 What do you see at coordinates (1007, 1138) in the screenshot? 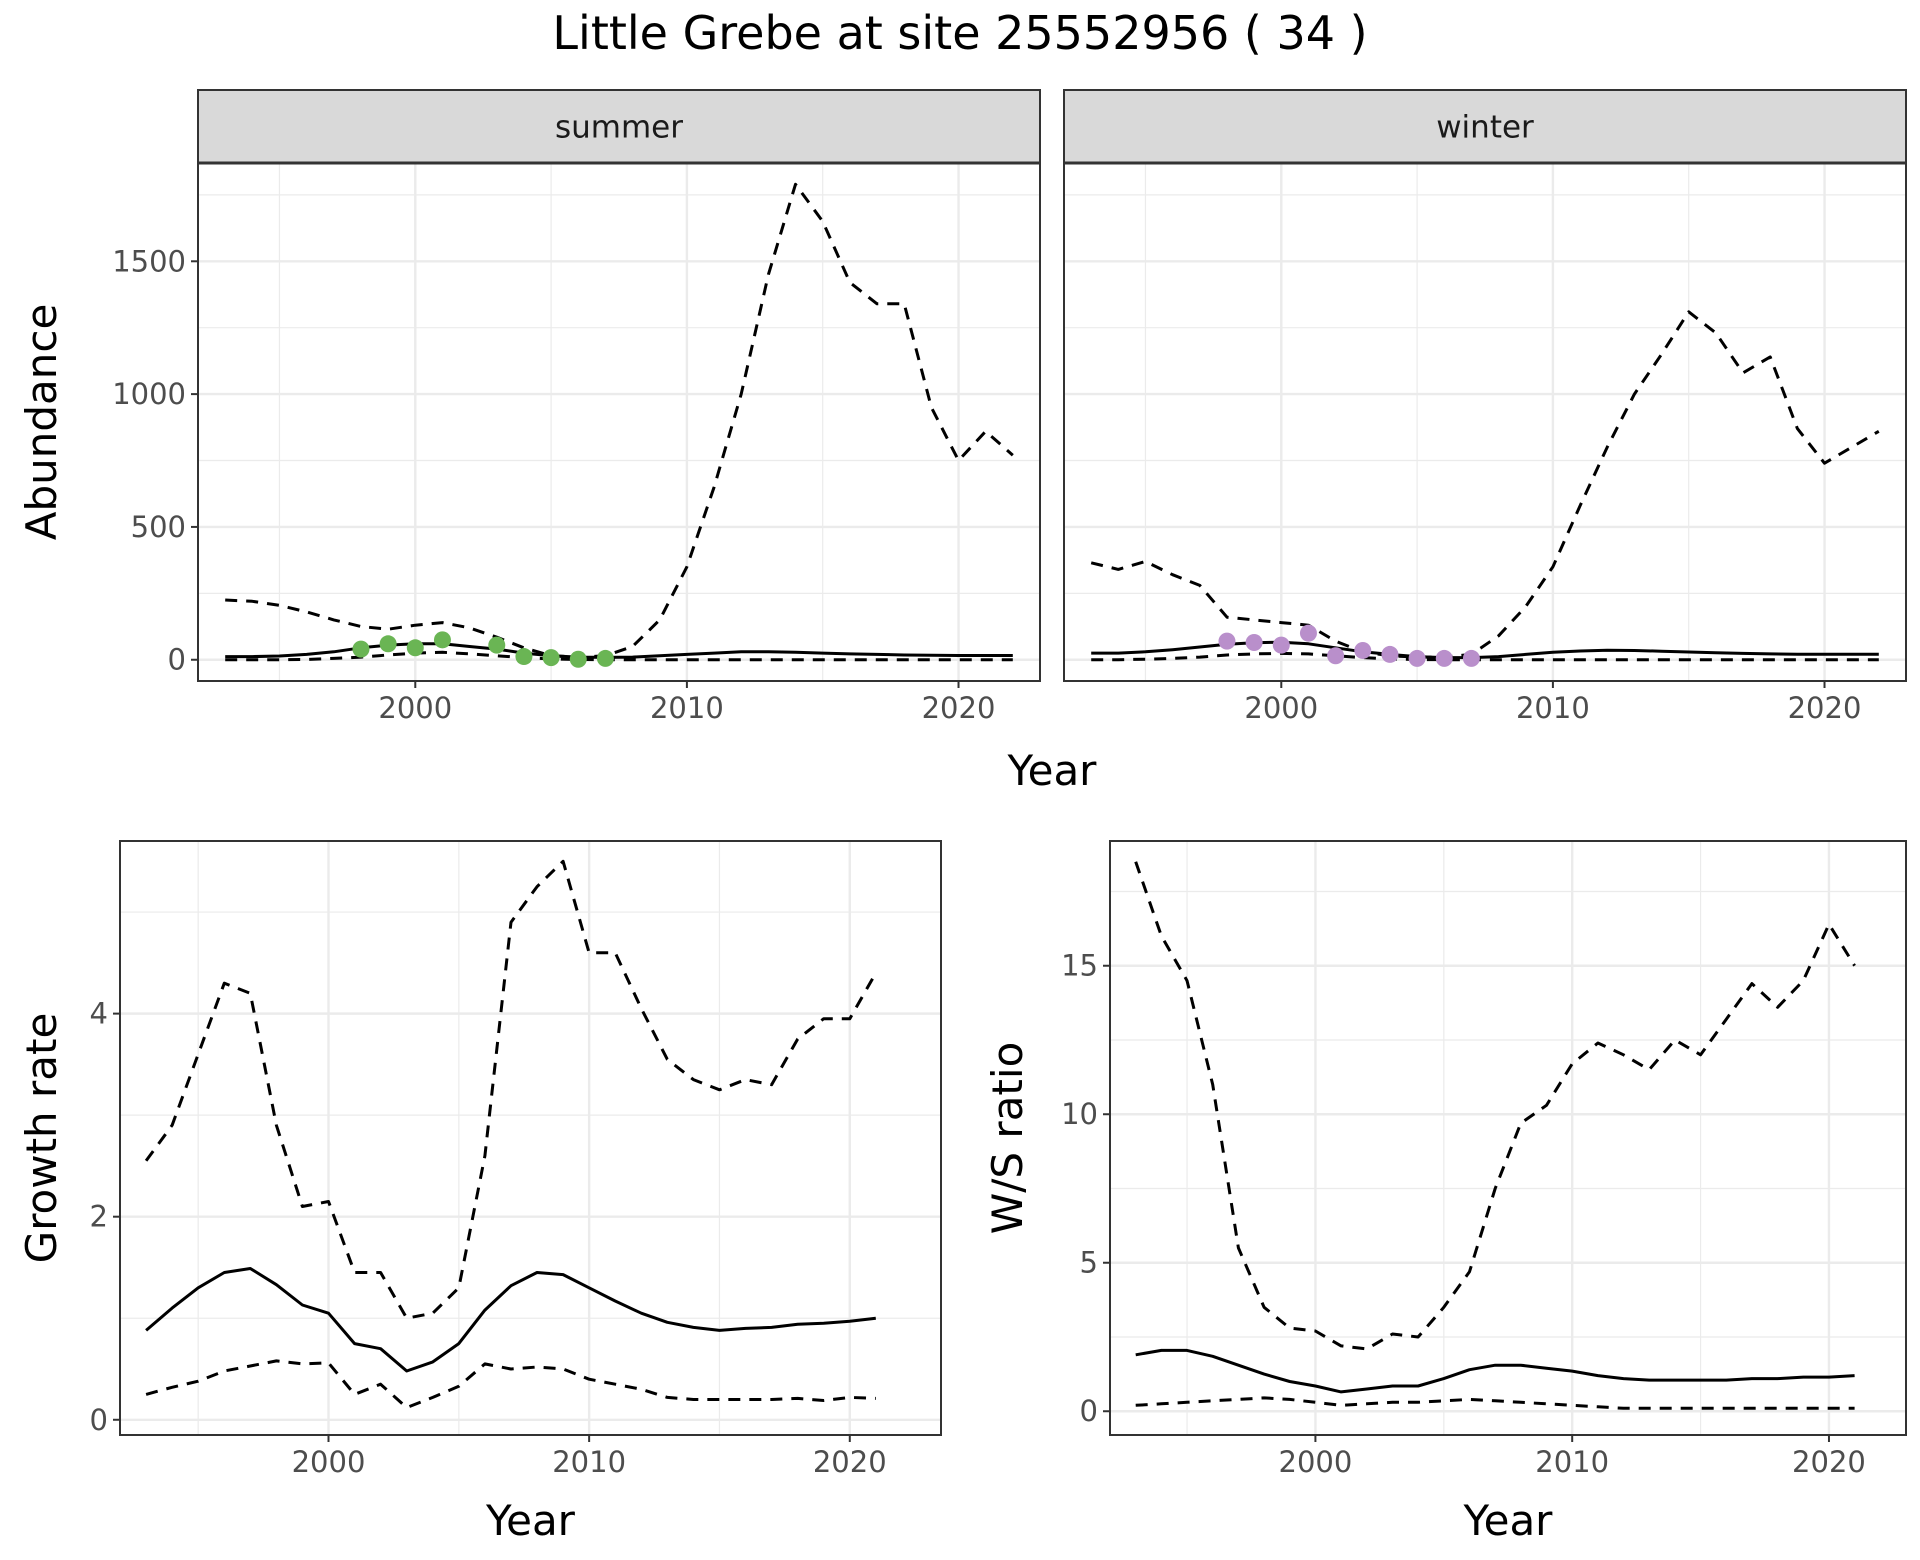
I see `y-axis-title-ratio: W/S ratio` at bounding box center [1007, 1138].